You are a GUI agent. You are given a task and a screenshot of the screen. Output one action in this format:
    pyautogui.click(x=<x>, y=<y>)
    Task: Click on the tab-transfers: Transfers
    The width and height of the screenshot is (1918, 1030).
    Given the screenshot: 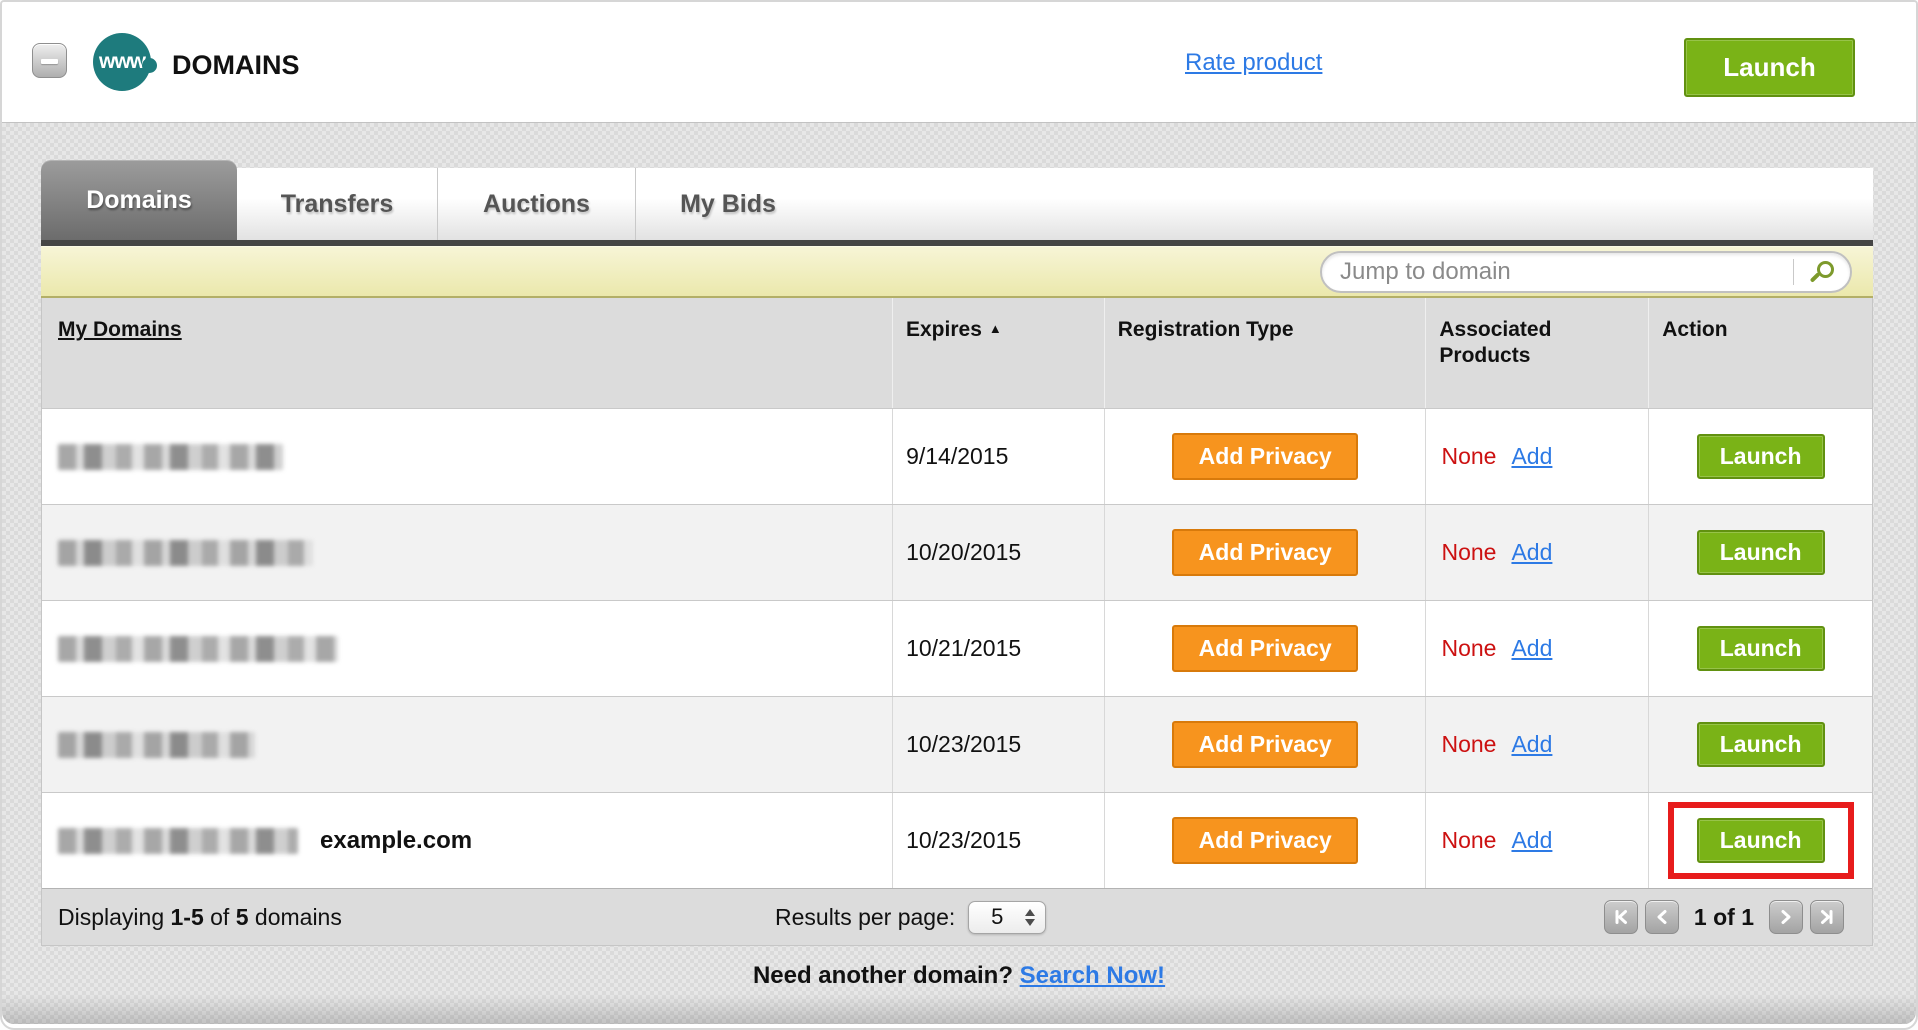 What is the action you would take?
    pyautogui.click(x=337, y=204)
    